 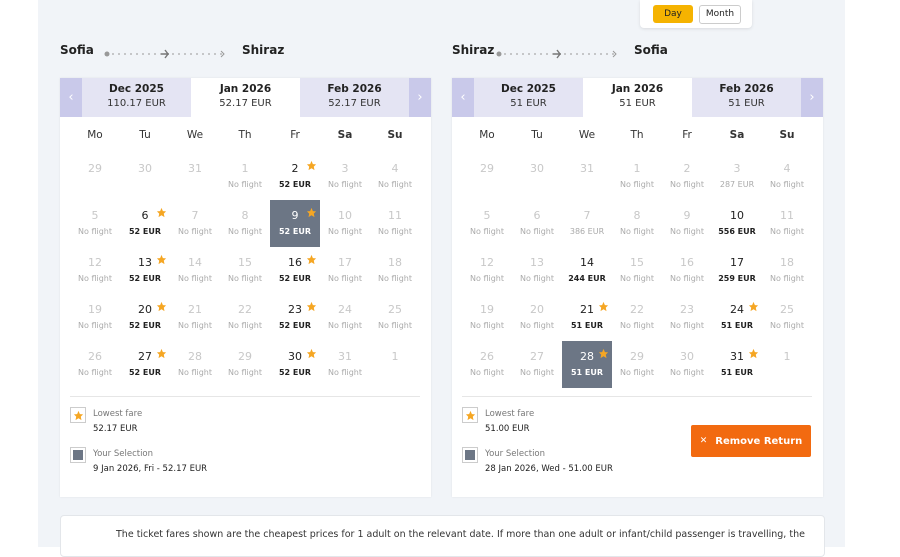 What do you see at coordinates (751, 441) in the screenshot?
I see `remove-return-button: ✕ Remove Return` at bounding box center [751, 441].